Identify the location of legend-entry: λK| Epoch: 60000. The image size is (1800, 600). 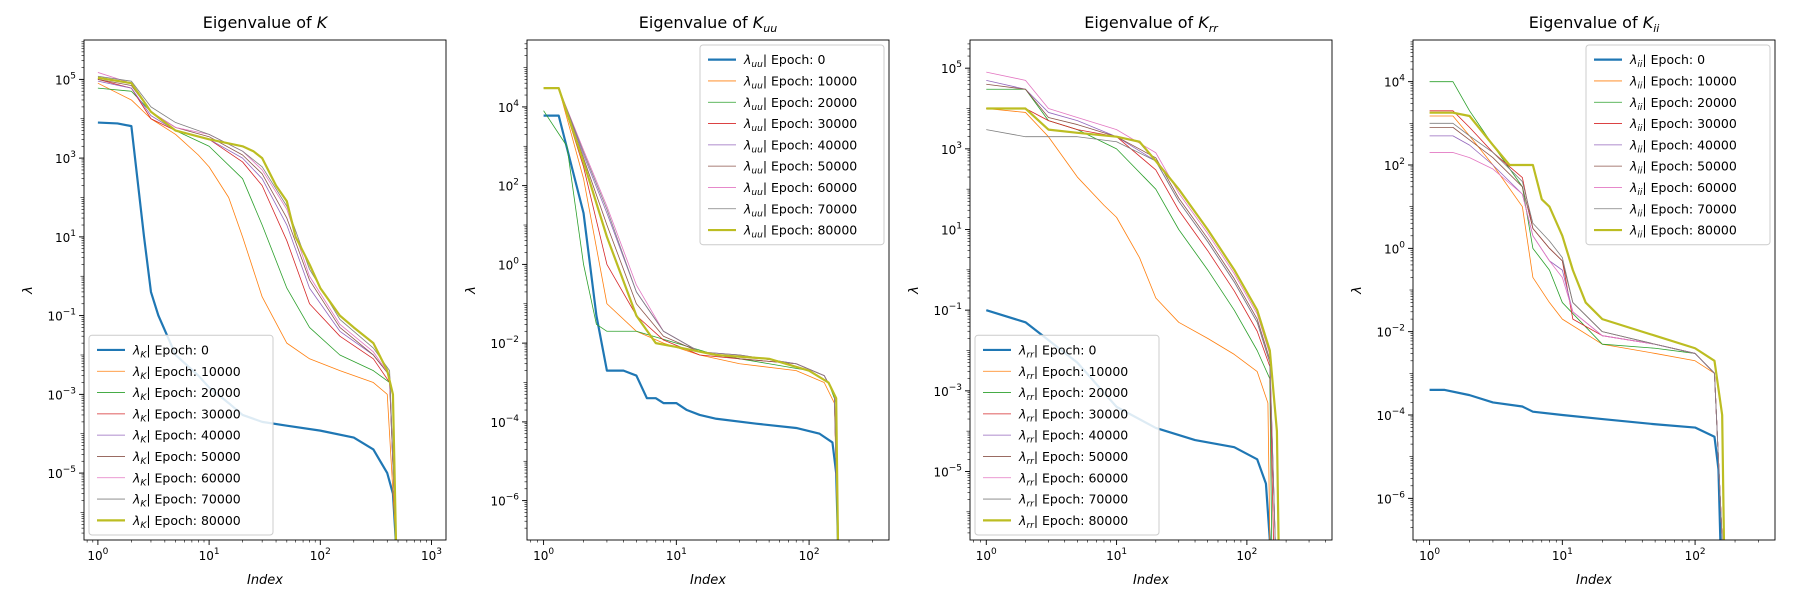
(186, 479).